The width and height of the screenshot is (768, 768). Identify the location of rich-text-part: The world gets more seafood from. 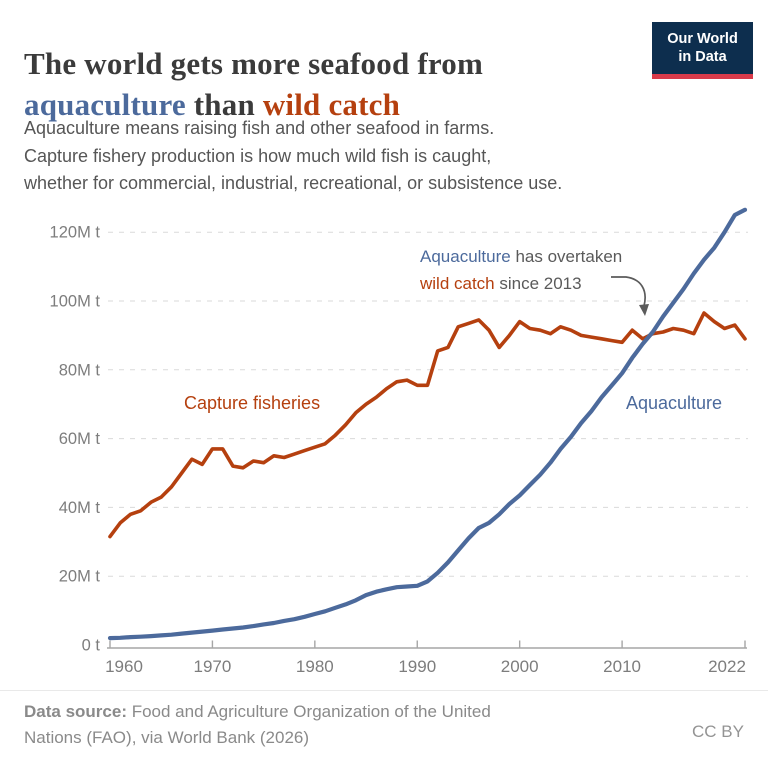
(253, 63).